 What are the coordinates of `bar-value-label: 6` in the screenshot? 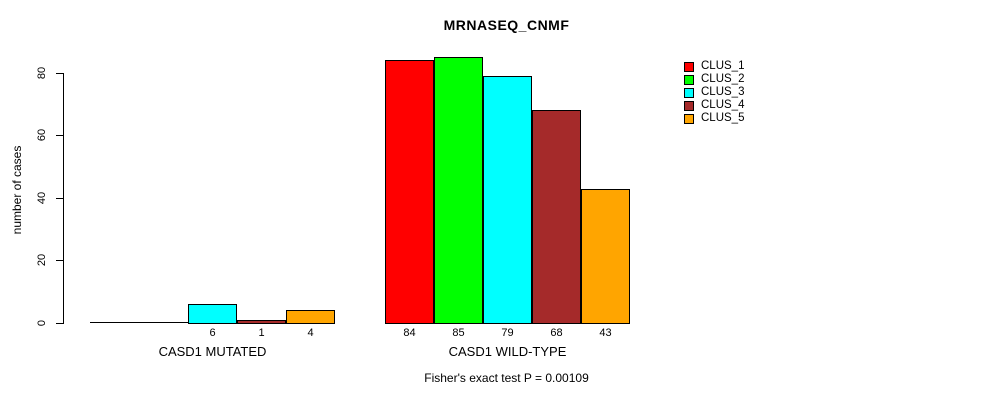 It's located at (212, 333).